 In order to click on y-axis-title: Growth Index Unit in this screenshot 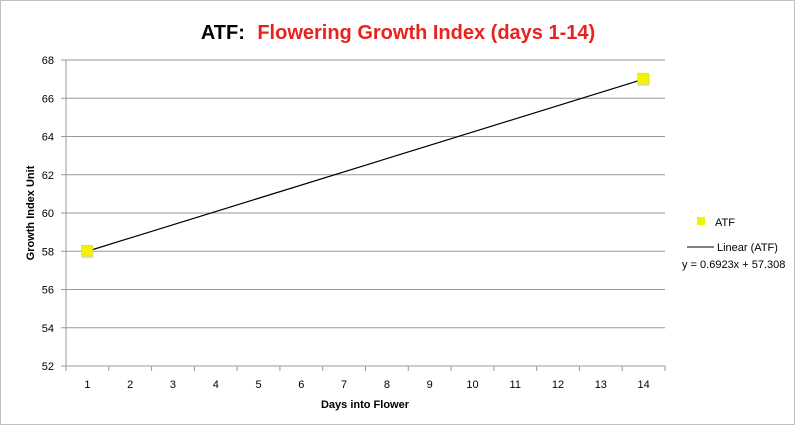, I will do `click(31, 212)`.